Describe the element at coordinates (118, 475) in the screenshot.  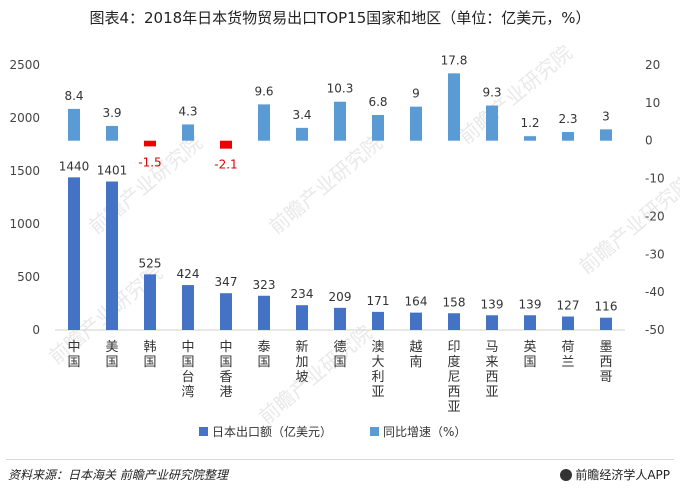
I see `source-note: 资料来源：日本海关 前瞻产业研究院整理` at that location.